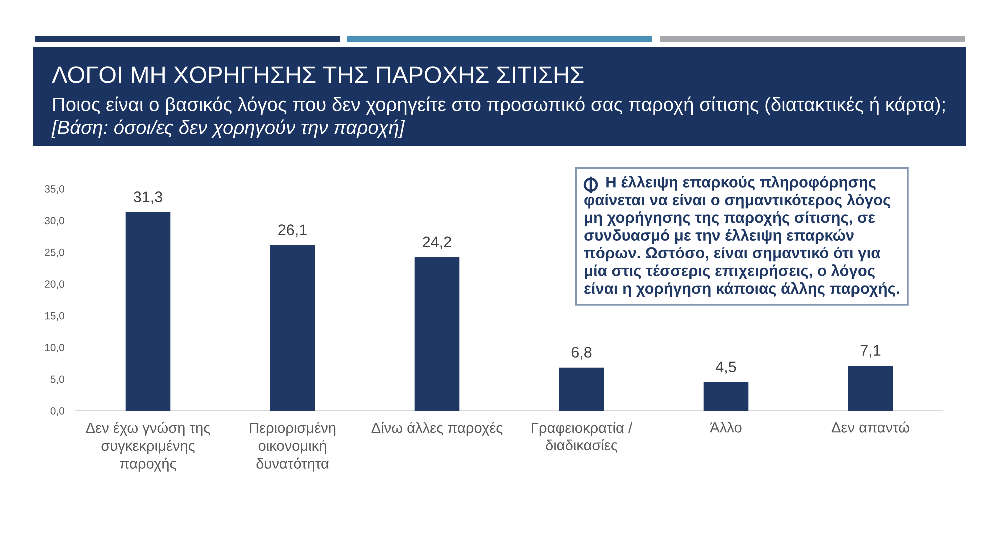 Image resolution: width=1000 pixels, height=560 pixels. Describe the element at coordinates (870, 351) in the screenshot. I see `data-label: 7,1` at that location.